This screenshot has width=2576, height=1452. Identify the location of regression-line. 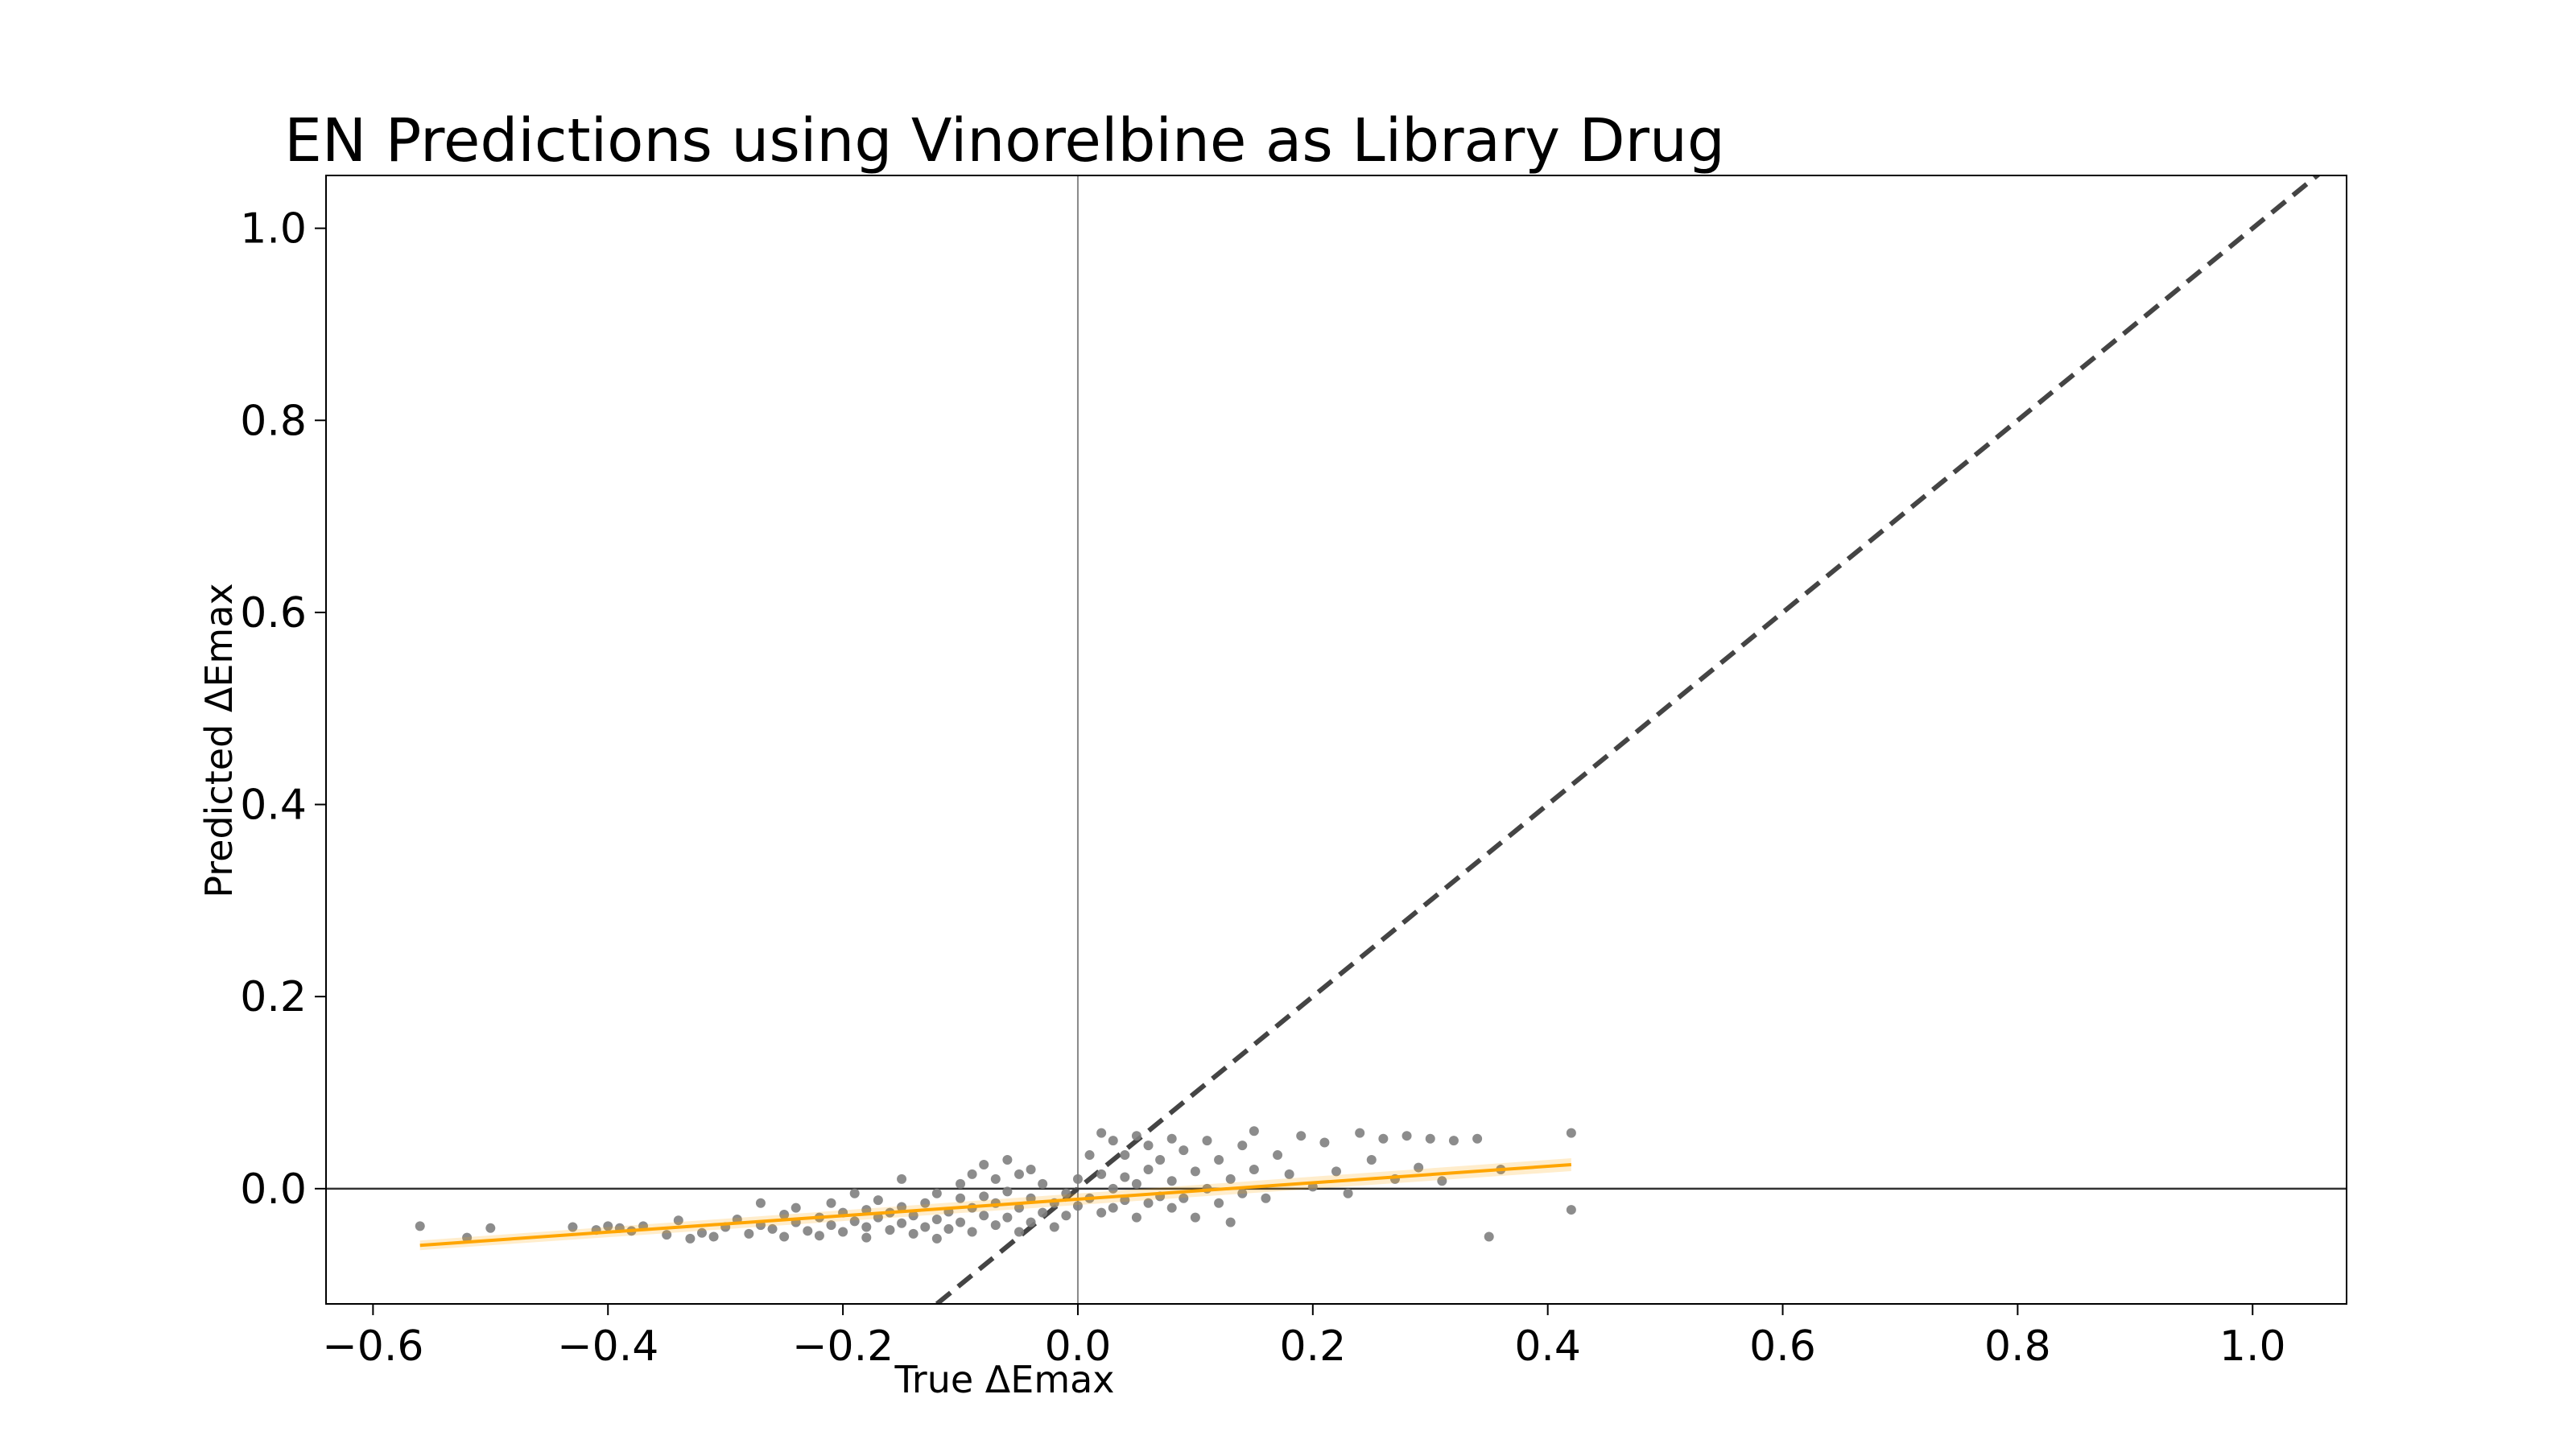
(995, 1205).